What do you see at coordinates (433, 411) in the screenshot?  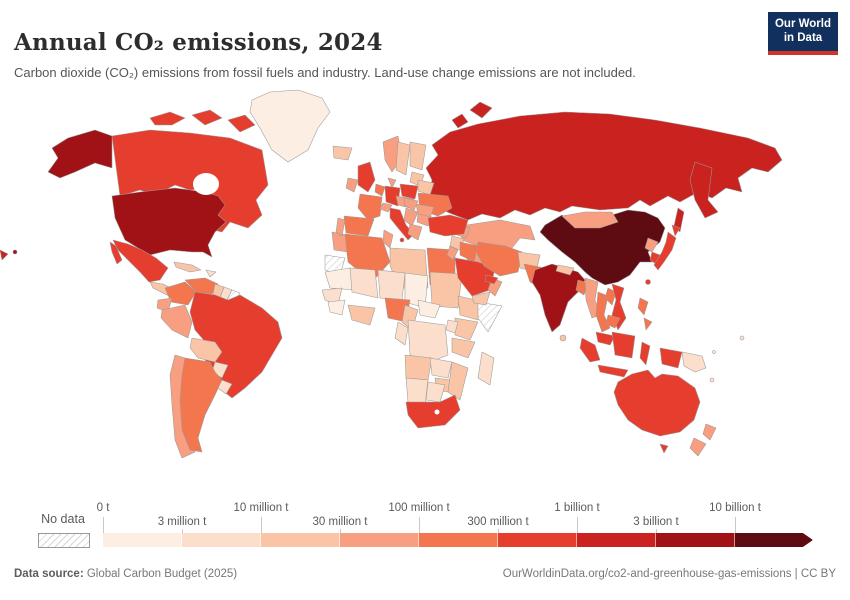 I see `country-south-africa` at bounding box center [433, 411].